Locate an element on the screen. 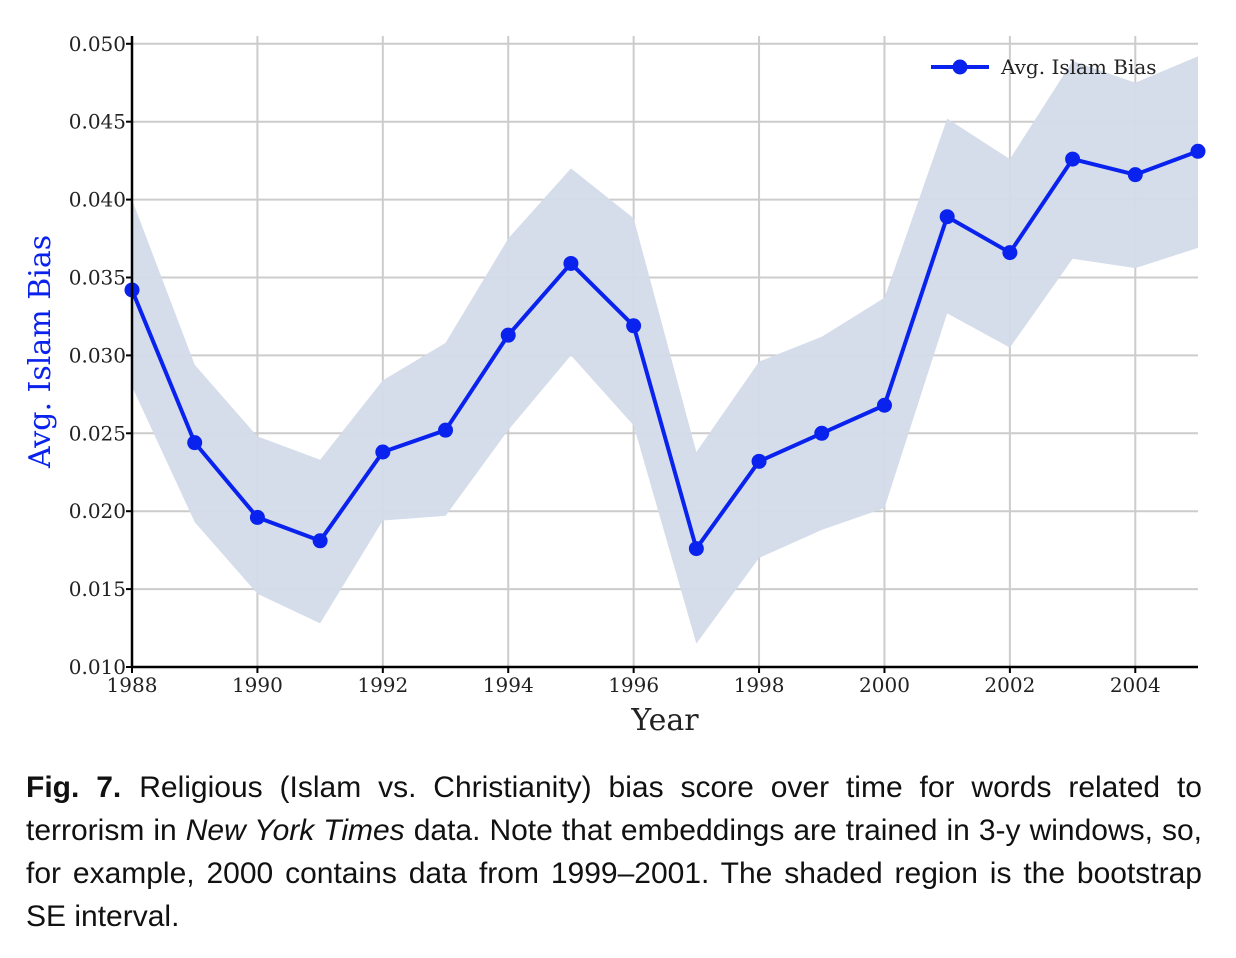 The image size is (1236, 958). y-tick-label: 0.020 is located at coordinates (97, 511).